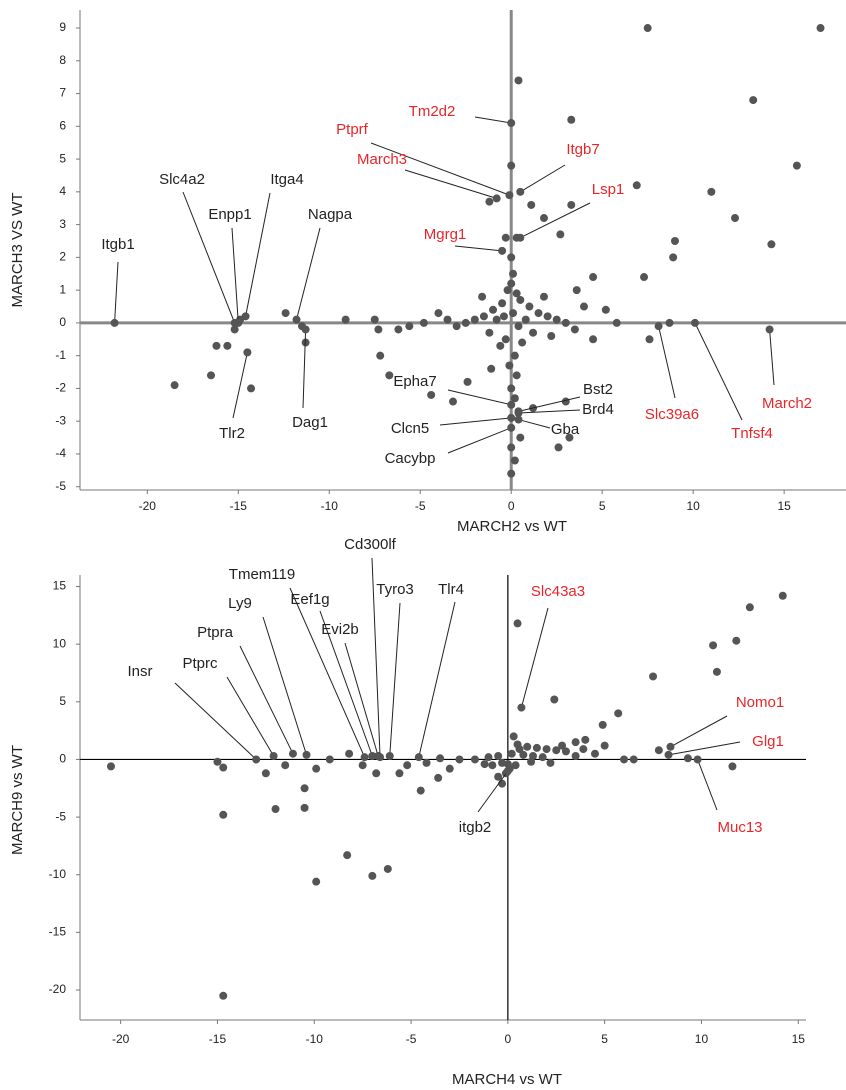  What do you see at coordinates (148, 506) in the screenshot?
I see `x-tick-label: -20` at bounding box center [148, 506].